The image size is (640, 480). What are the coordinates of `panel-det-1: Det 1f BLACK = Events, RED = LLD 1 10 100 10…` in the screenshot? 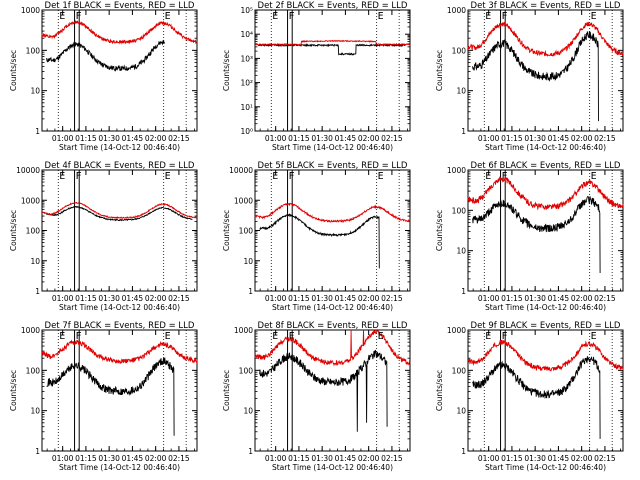 It's located at (103, 76).